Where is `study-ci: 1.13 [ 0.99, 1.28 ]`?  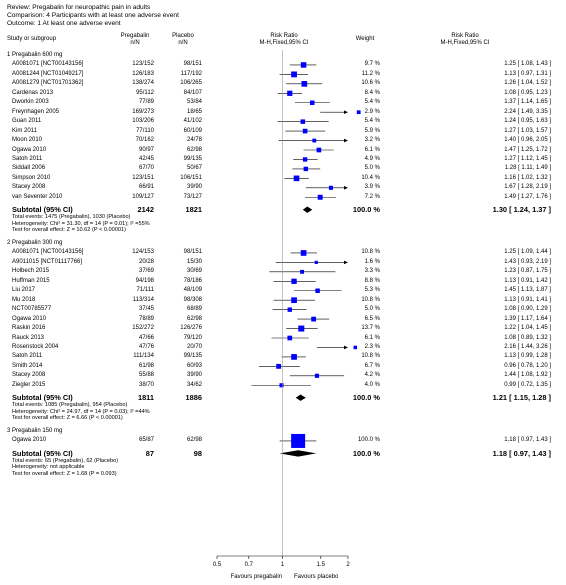 study-ci: 1.13 [ 0.99, 1.28 ] is located at coordinates (527, 356).